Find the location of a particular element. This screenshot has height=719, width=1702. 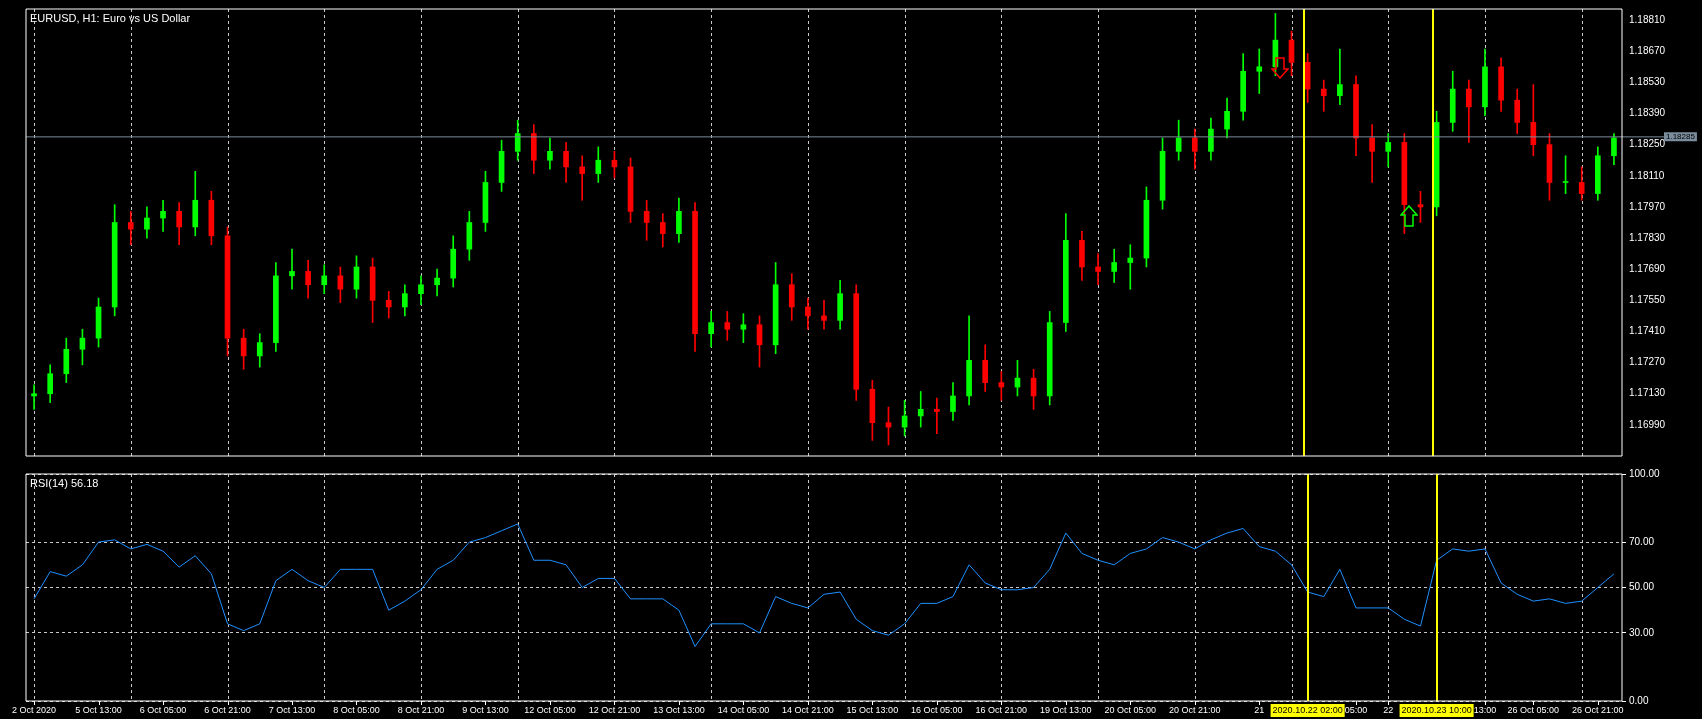

x-tick-label: 05:00 is located at coordinates (1356, 710).